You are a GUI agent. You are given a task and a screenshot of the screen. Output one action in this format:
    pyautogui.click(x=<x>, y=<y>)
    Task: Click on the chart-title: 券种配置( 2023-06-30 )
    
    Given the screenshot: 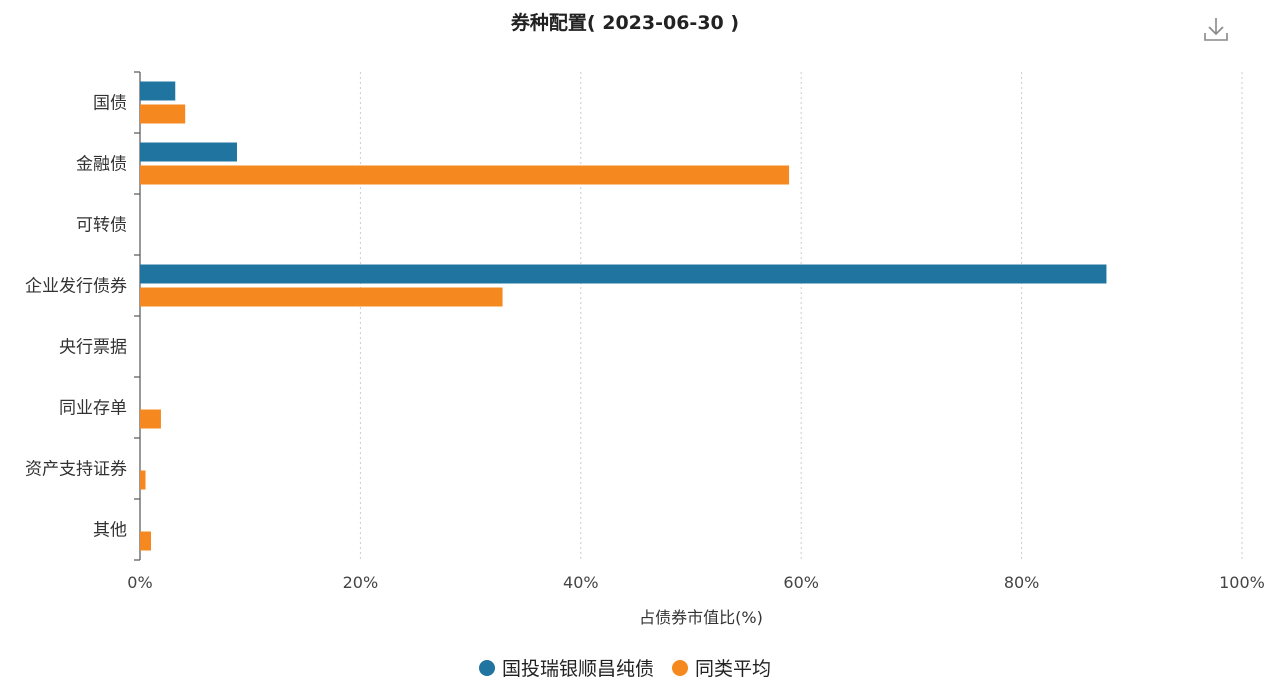 What is the action you would take?
    pyautogui.click(x=625, y=23)
    